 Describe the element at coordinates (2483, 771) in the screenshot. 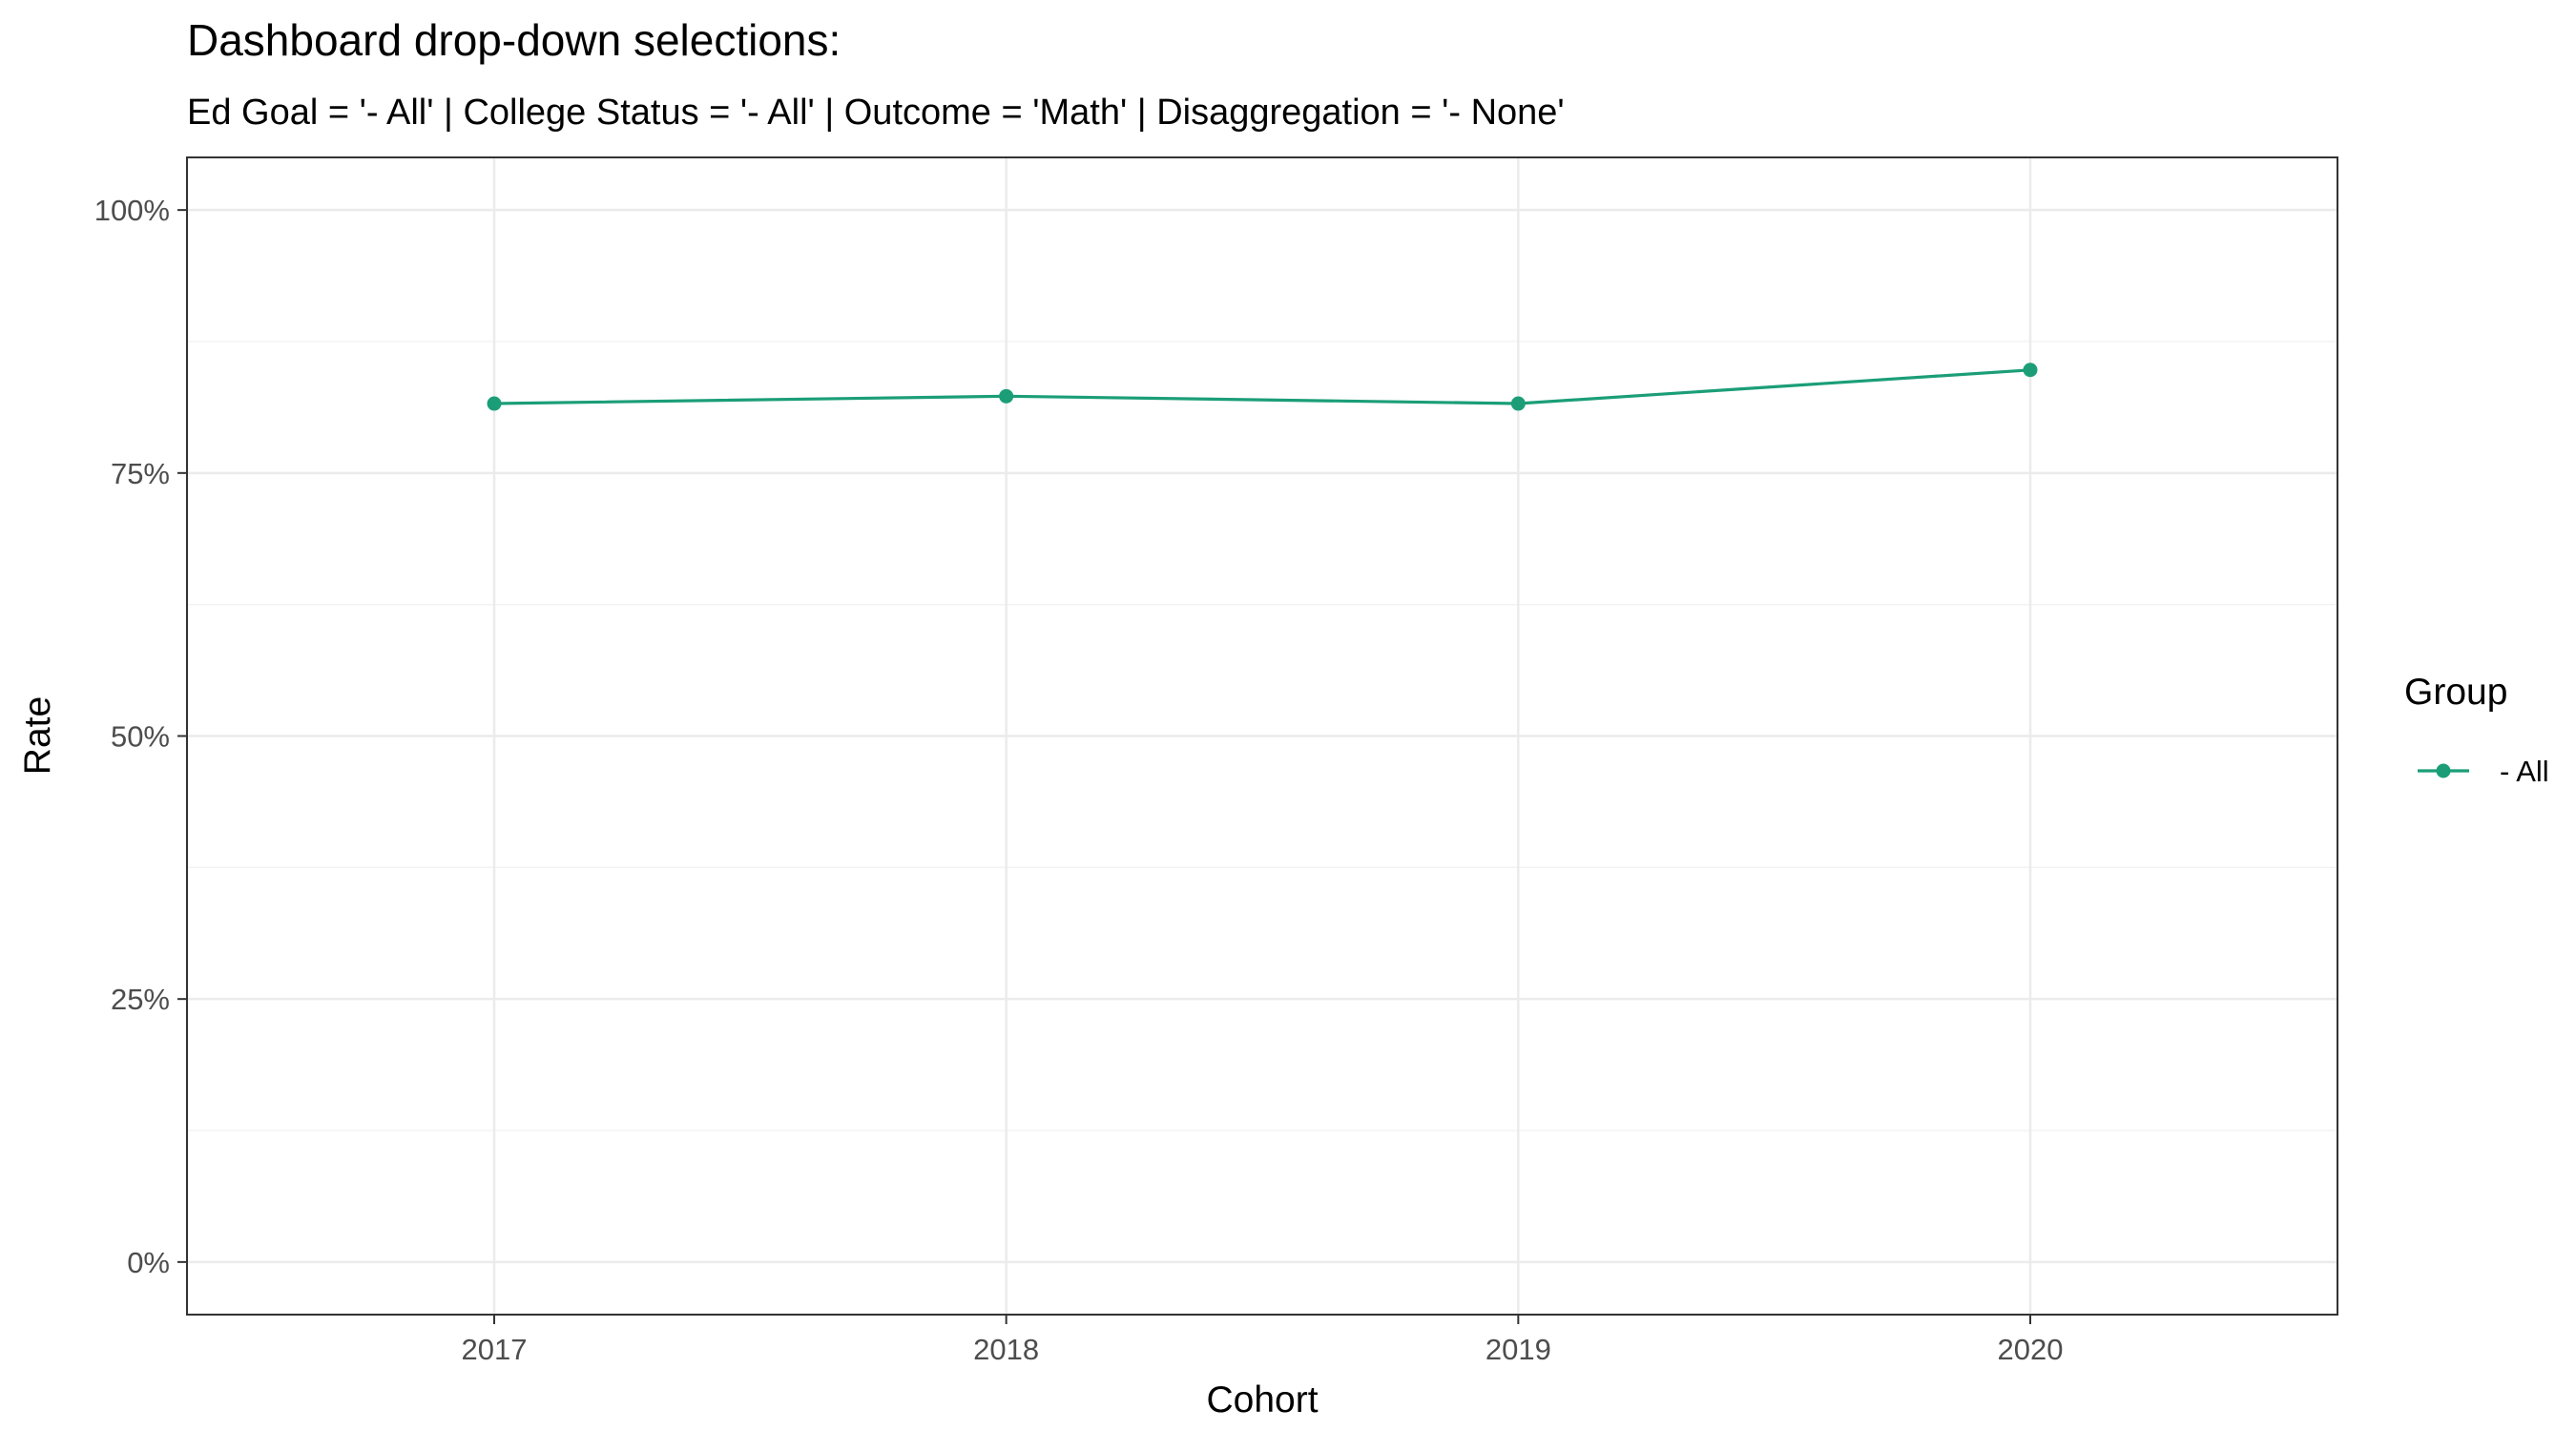

I see `legend-items: - All` at that location.